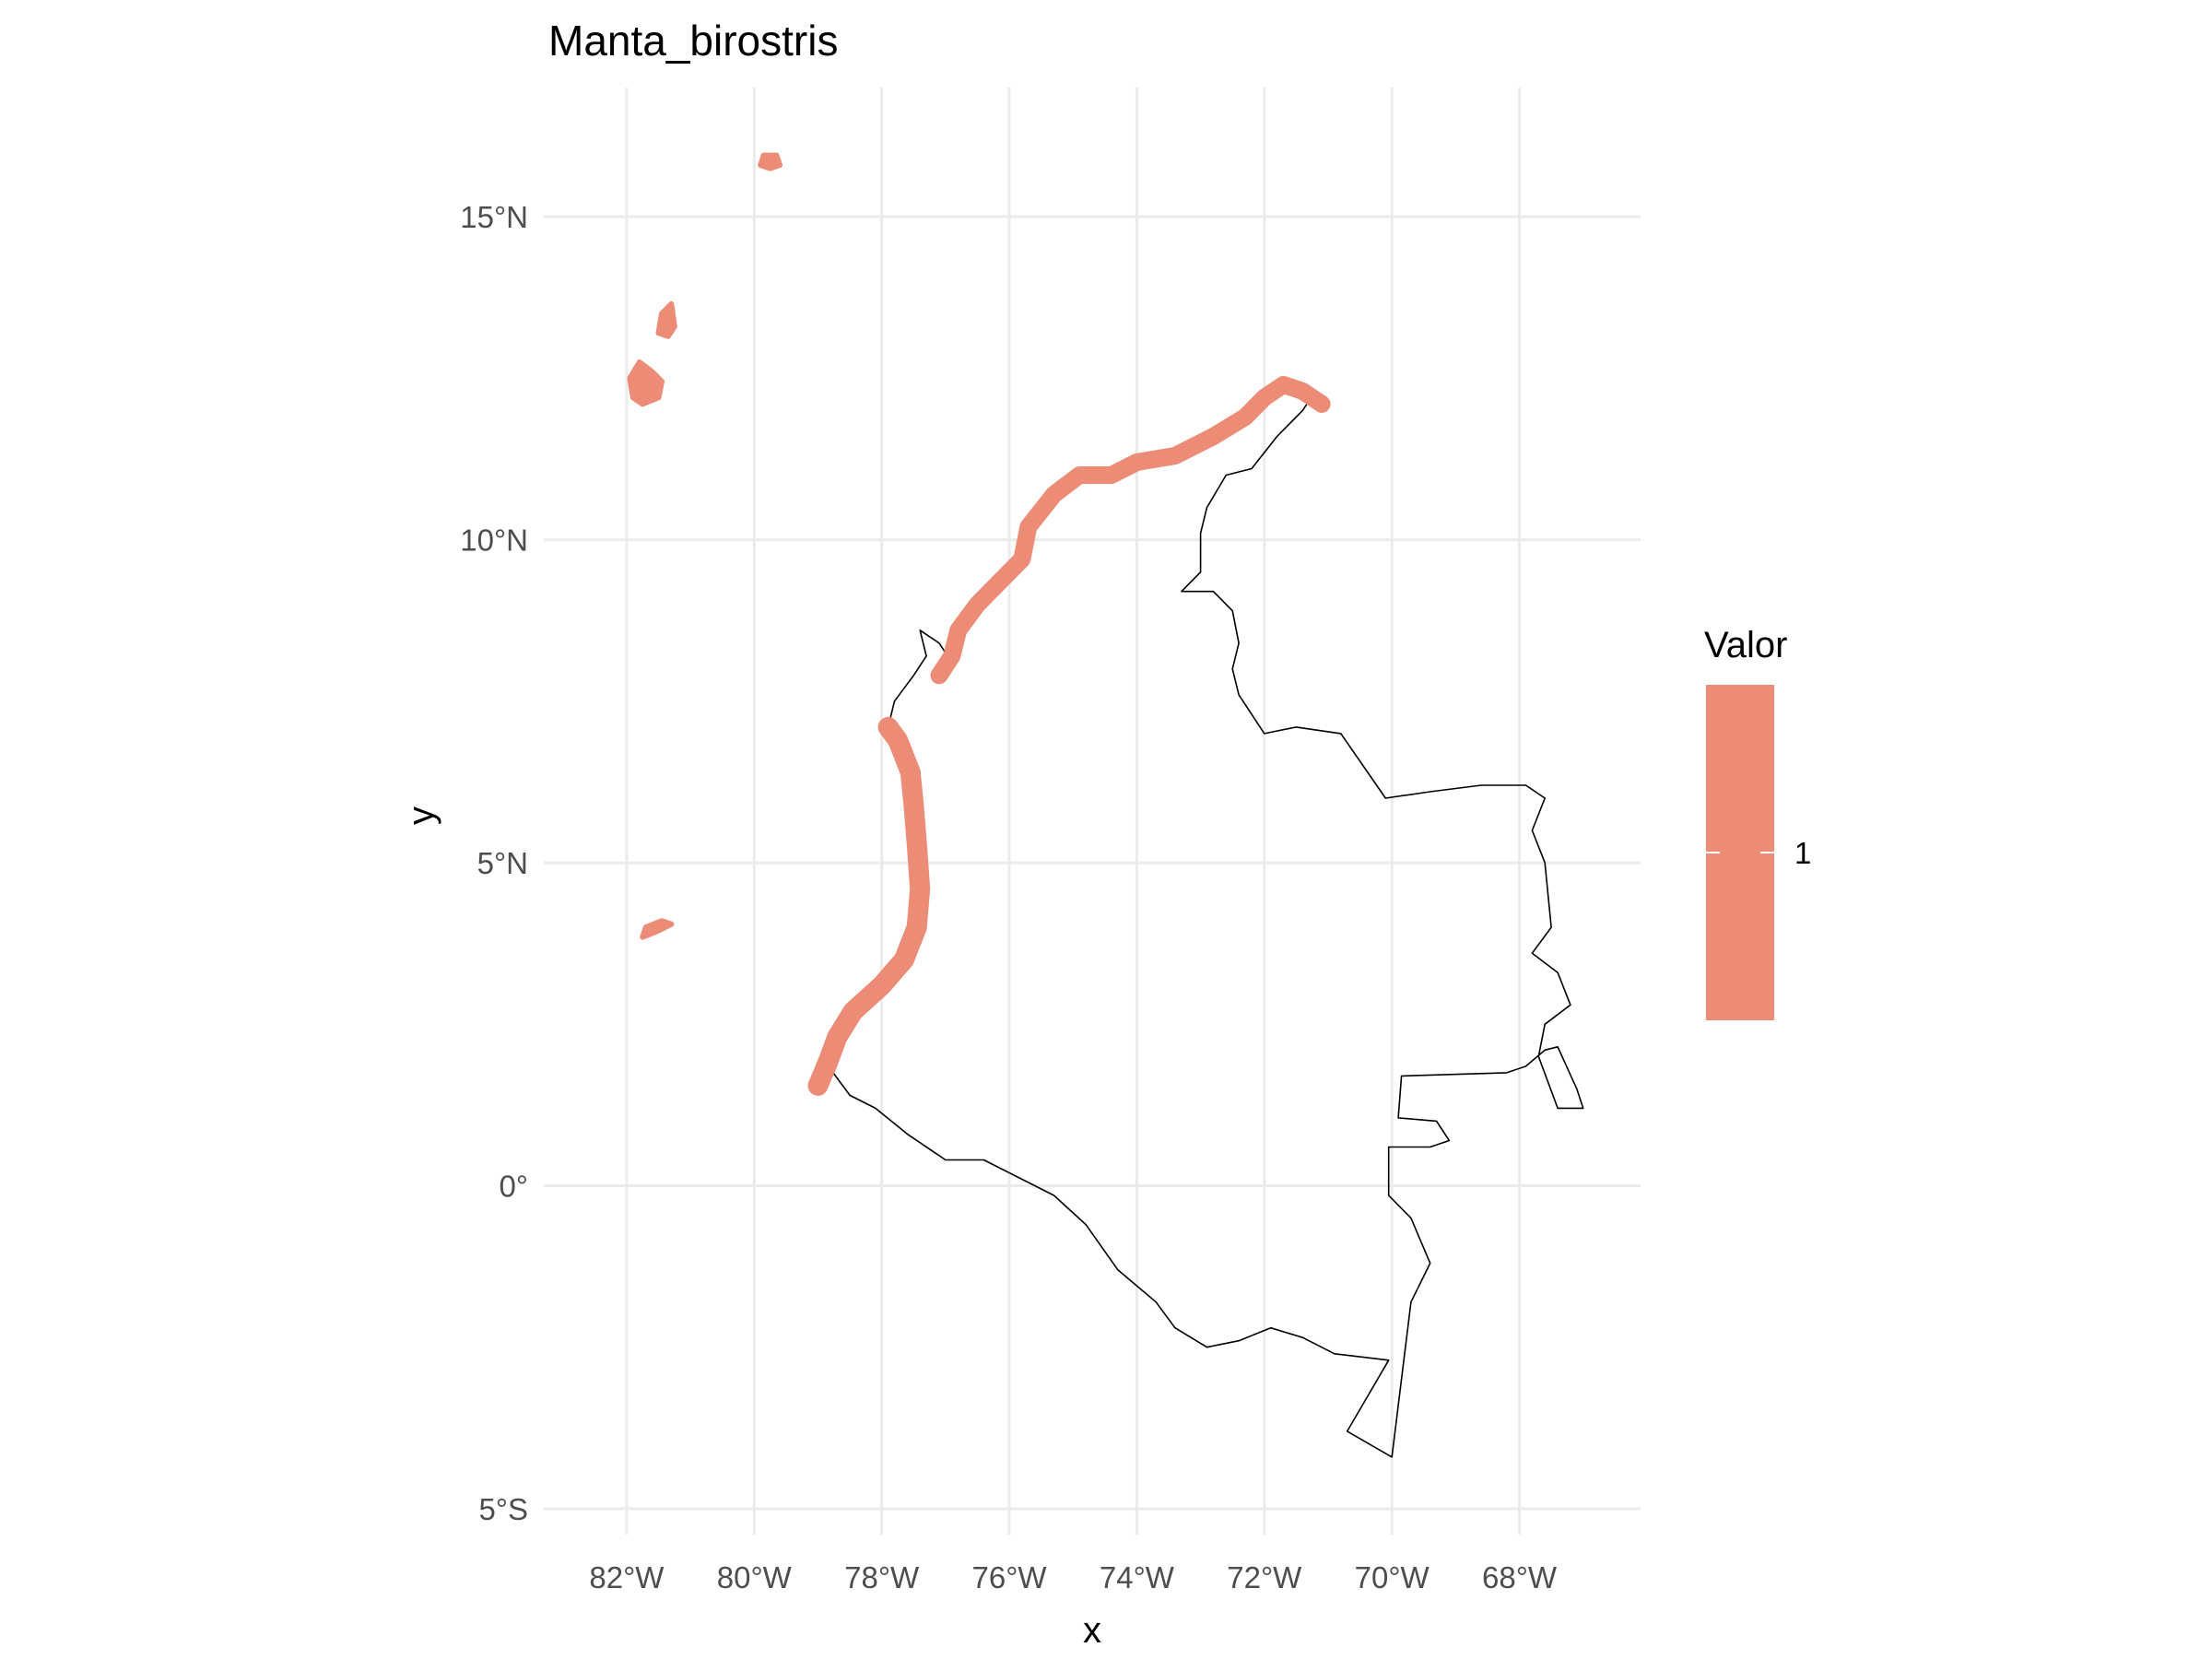 Image resolution: width=2212 pixels, height=1659 pixels. Describe the element at coordinates (1757, 822) in the screenshot. I see `legend: Valor 1` at that location.